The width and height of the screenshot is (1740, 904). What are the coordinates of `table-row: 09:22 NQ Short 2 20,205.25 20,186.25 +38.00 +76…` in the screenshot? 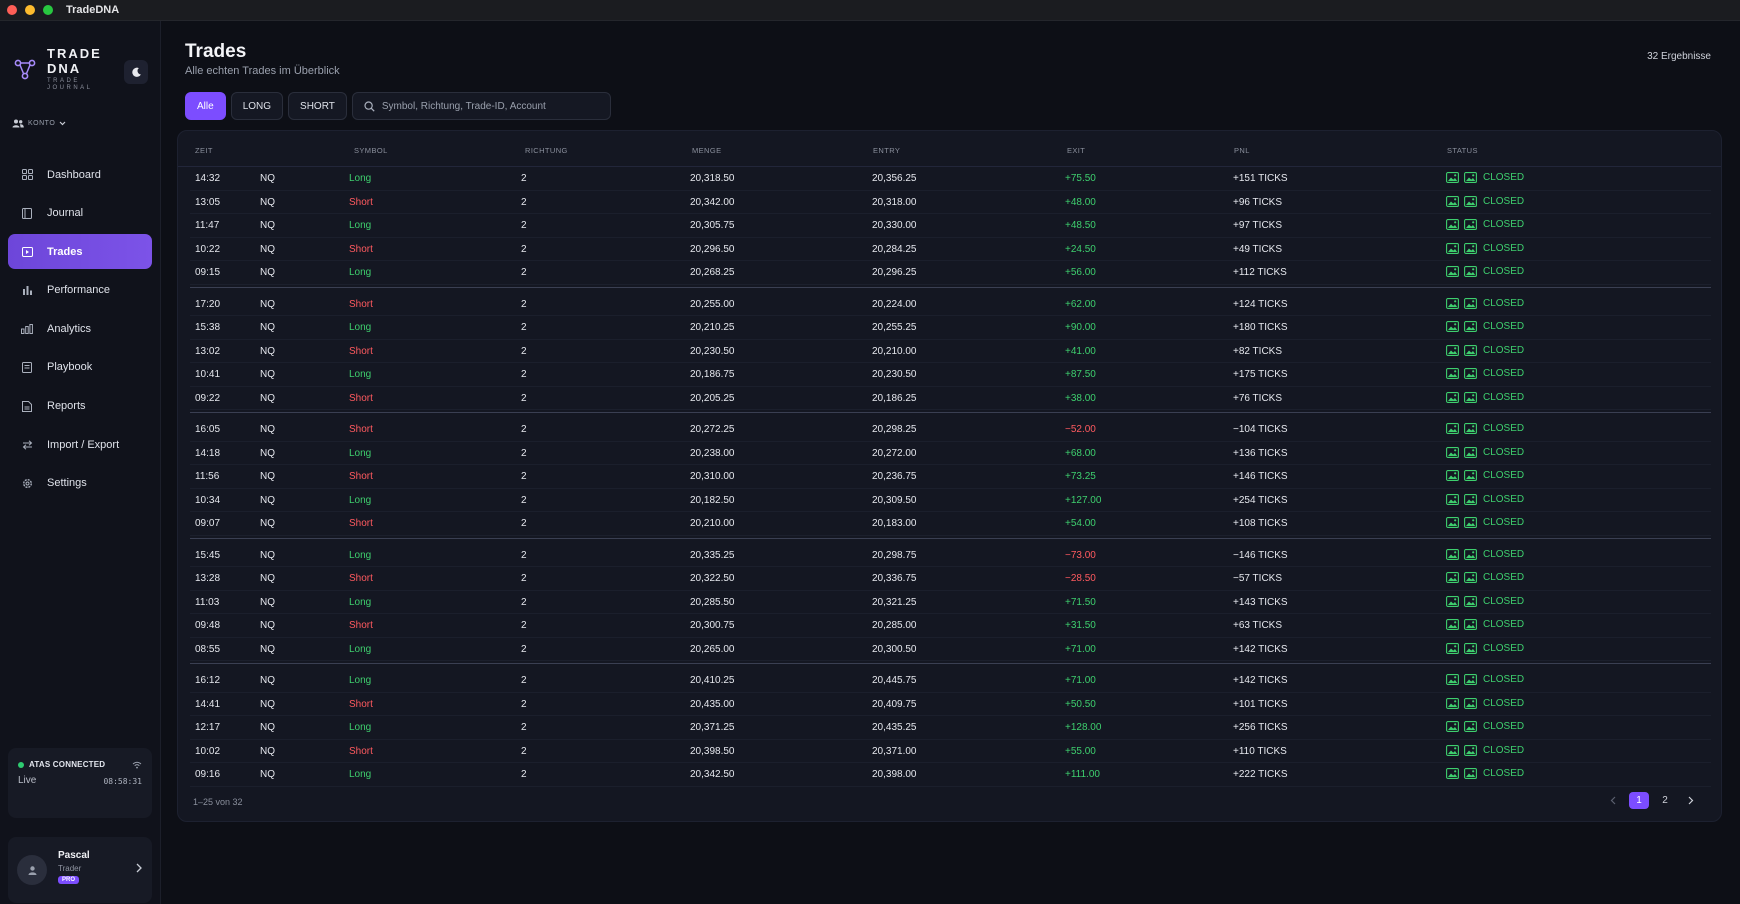 It's located at (950, 398).